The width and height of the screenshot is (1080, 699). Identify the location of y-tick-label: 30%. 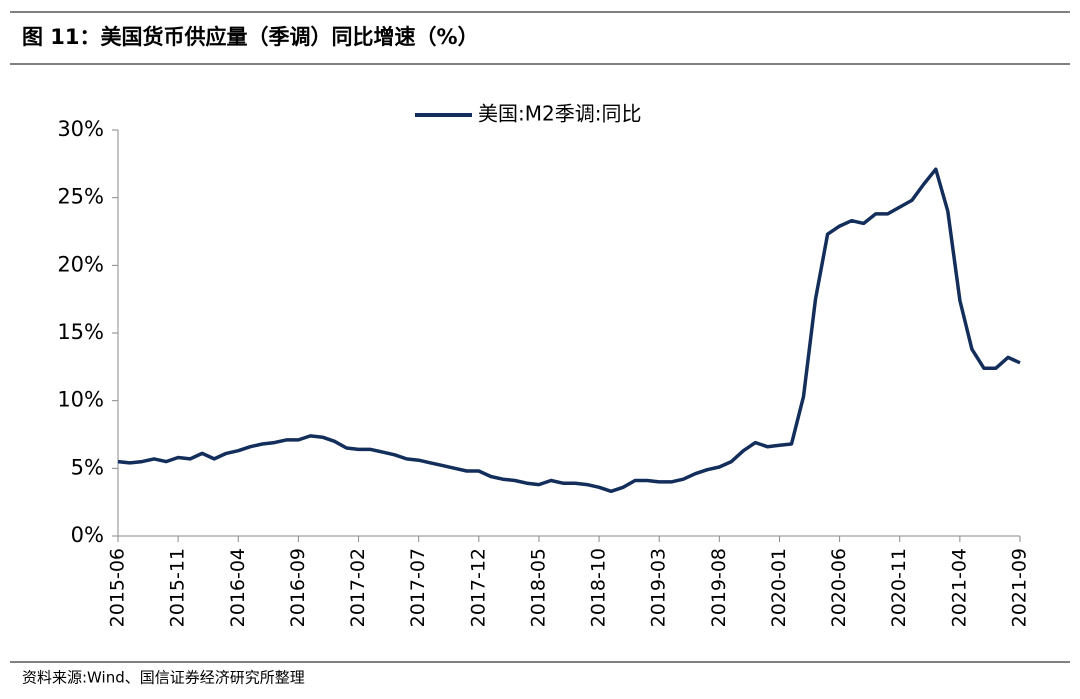
(80, 129).